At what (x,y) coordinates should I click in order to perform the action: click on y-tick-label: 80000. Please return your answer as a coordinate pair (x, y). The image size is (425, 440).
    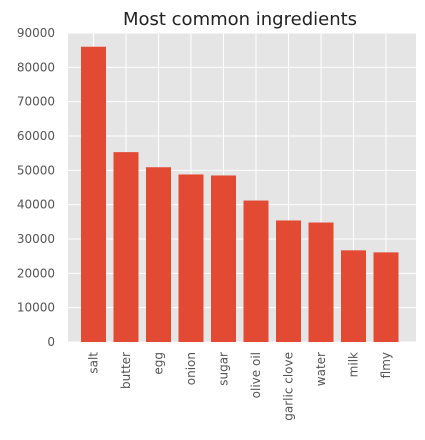
    Looking at the image, I should click on (36, 67).